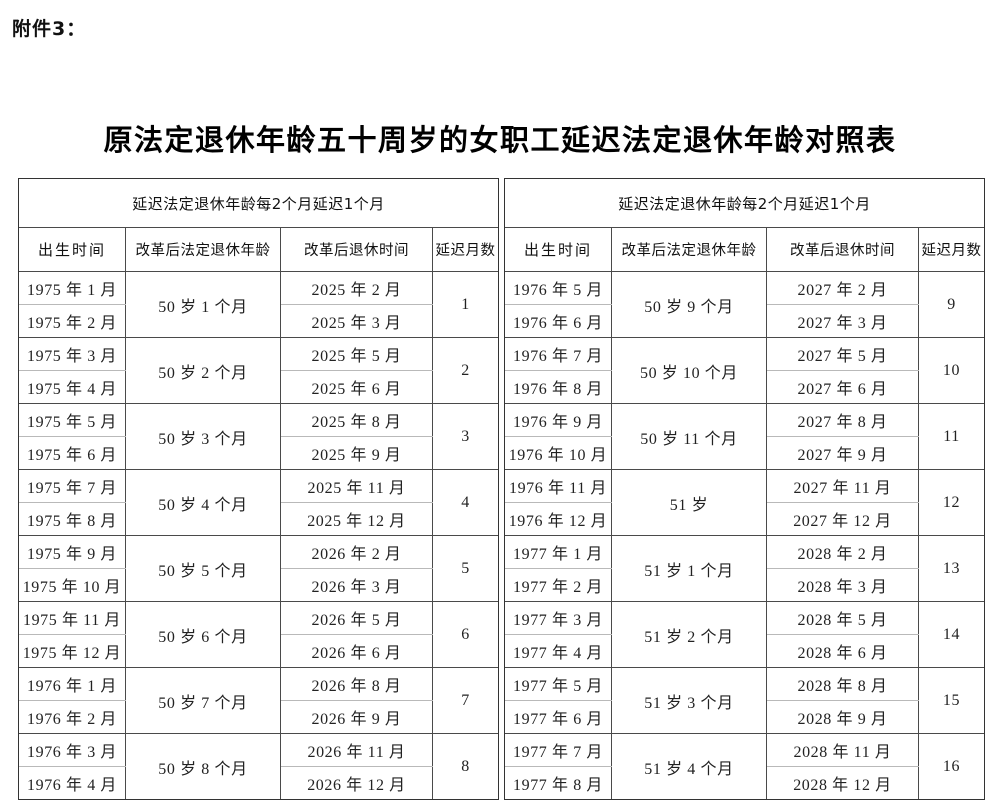 The height and width of the screenshot is (800, 1000). What do you see at coordinates (558, 420) in the screenshot?
I see `cell-birth-time: 1976 年 9 月` at bounding box center [558, 420].